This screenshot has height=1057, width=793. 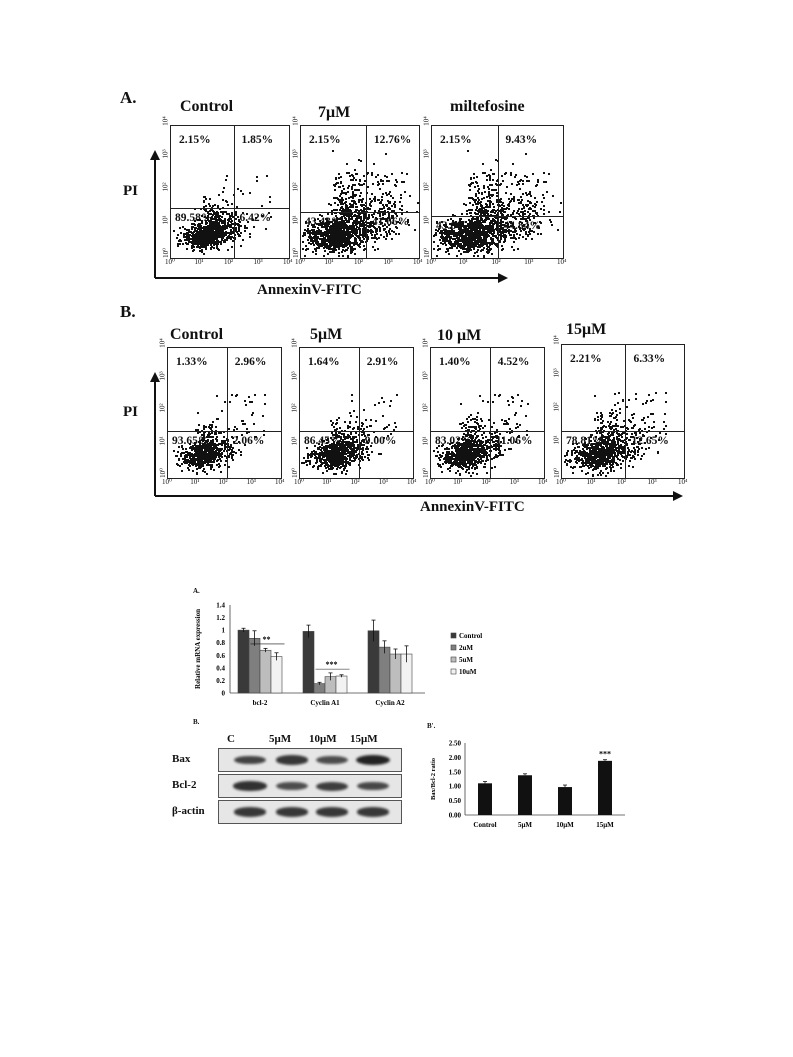 What do you see at coordinates (366, 192) in the screenshot?
I see `gate-vertical` at bounding box center [366, 192].